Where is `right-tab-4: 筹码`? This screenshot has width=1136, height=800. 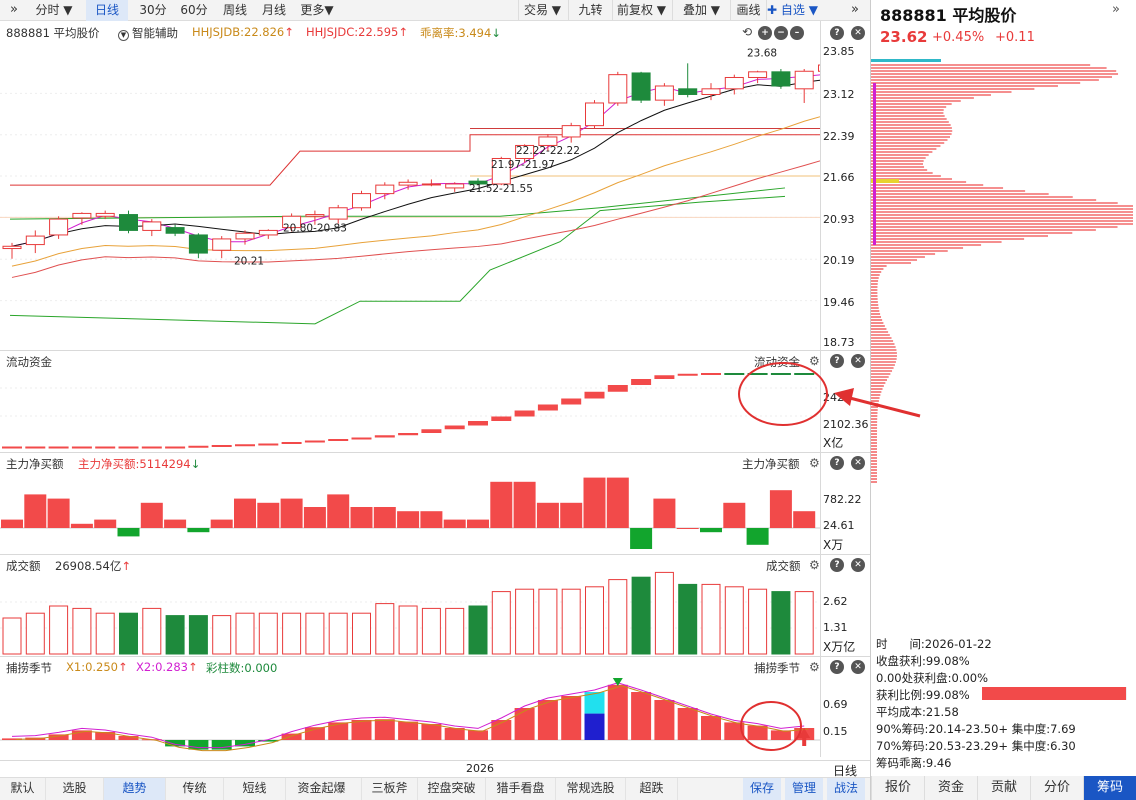
right-tab-4: 筹码 is located at coordinates (1109, 788).